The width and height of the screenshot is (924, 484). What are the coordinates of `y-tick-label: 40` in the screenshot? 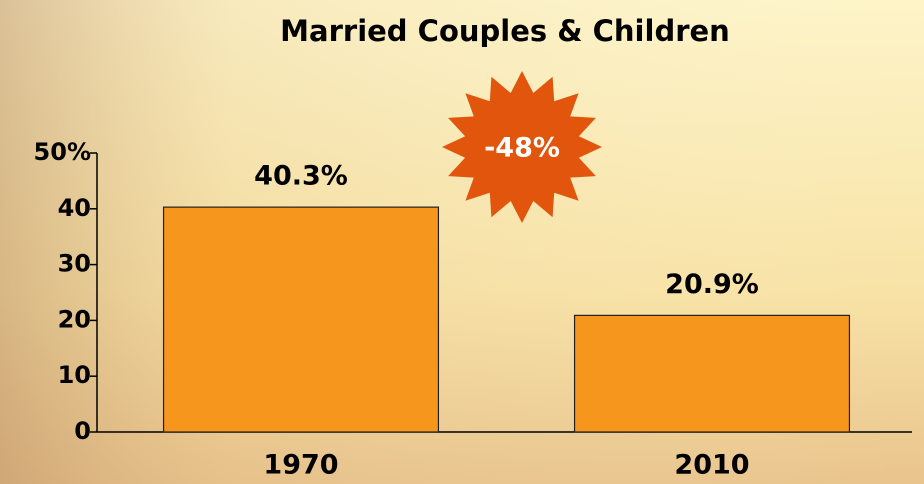 It's located at (74, 208).